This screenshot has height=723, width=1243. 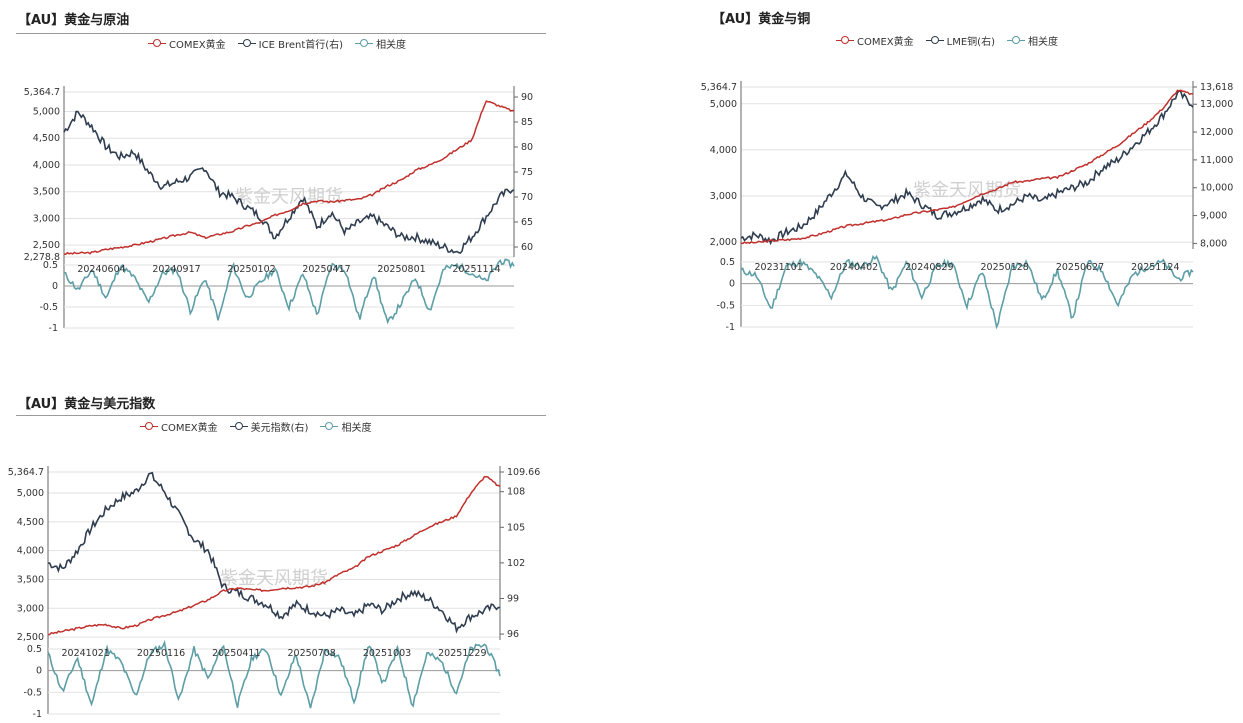 What do you see at coordinates (251, 269) in the screenshot?
I see `x-tick-label: 20250102` at bounding box center [251, 269].